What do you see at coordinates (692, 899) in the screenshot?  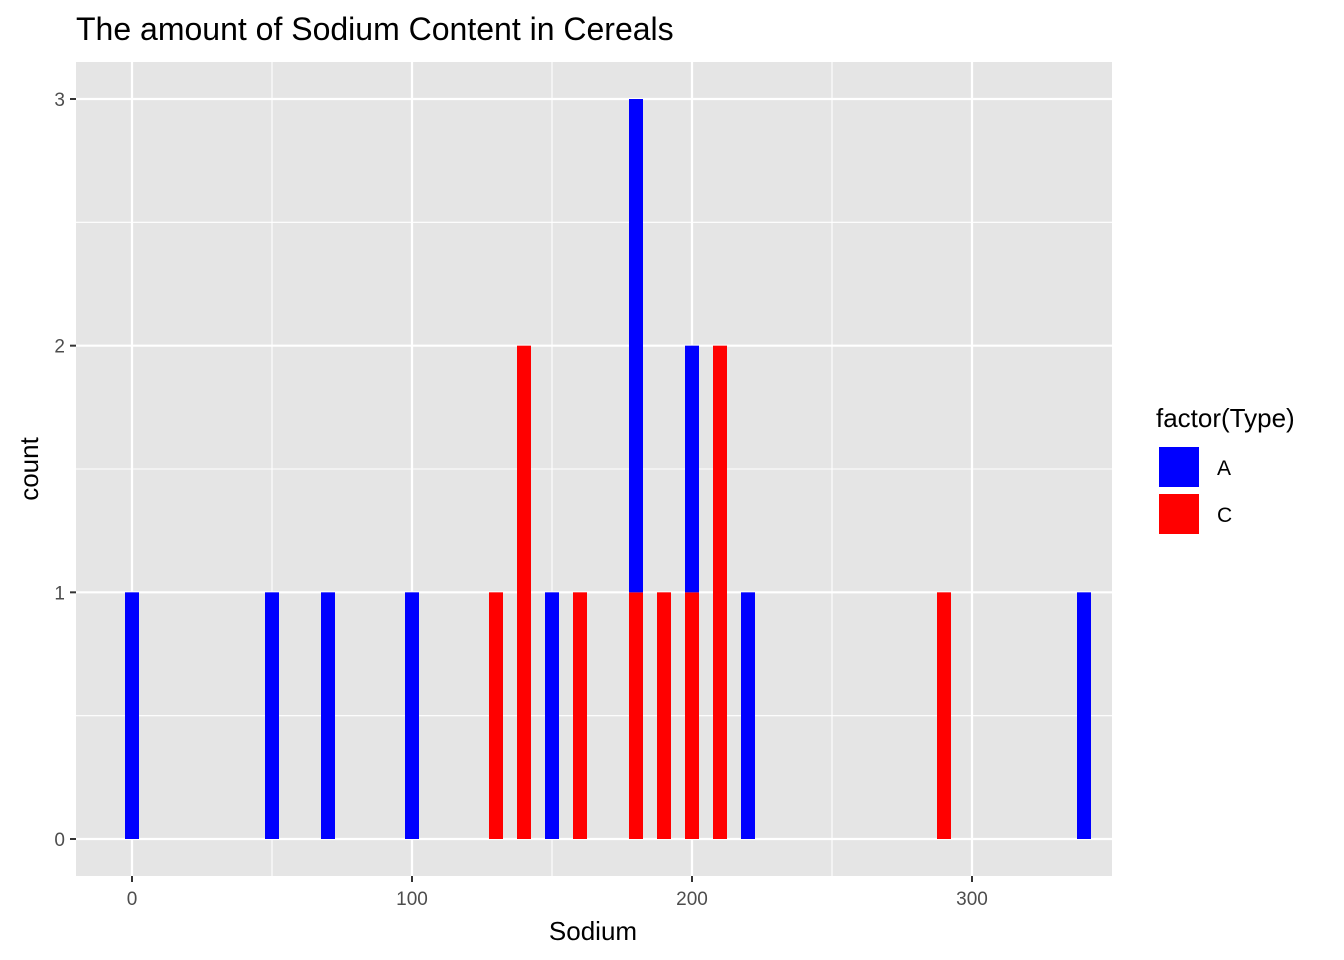 I see `x-tick-label: 200` at bounding box center [692, 899].